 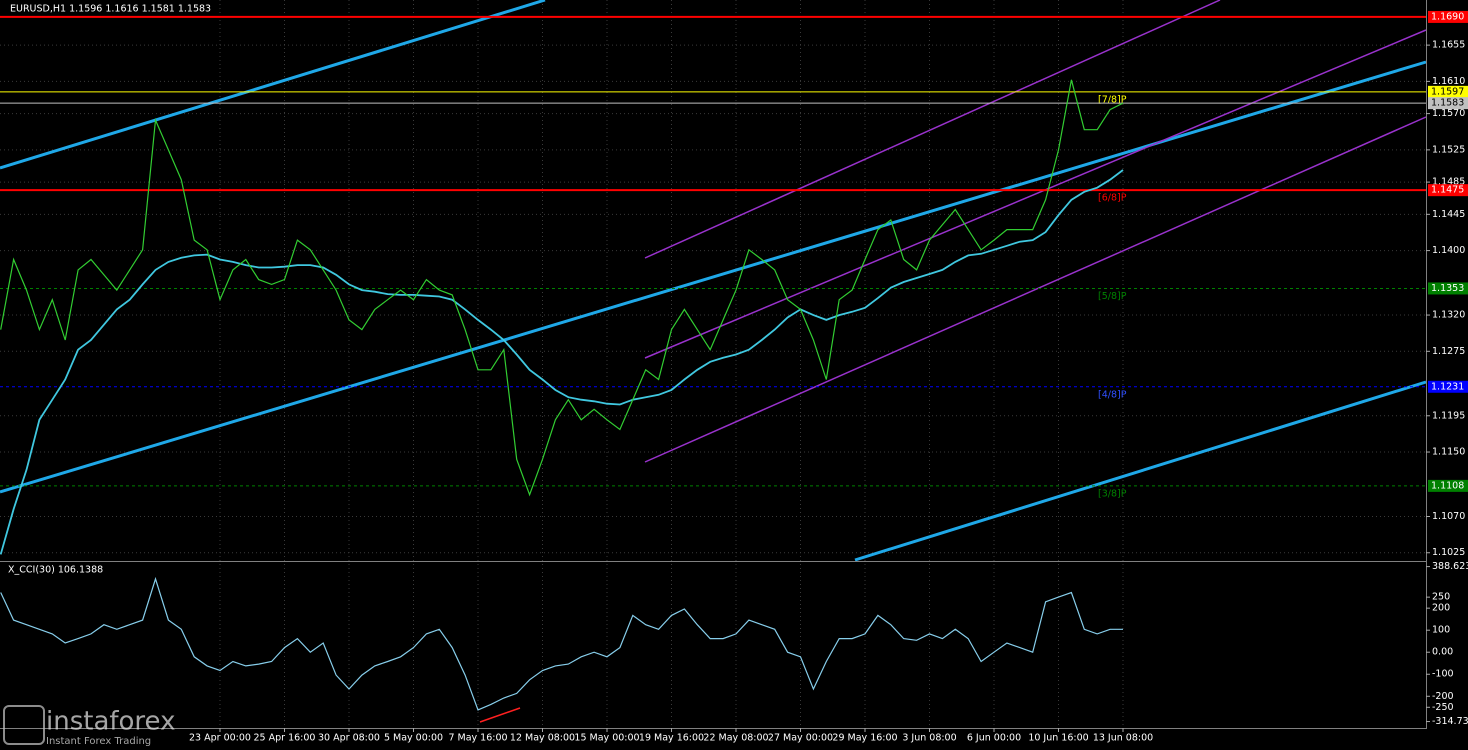 What do you see at coordinates (1112, 493) in the screenshot?
I see `murrey-label: [3/8]P` at bounding box center [1112, 493].